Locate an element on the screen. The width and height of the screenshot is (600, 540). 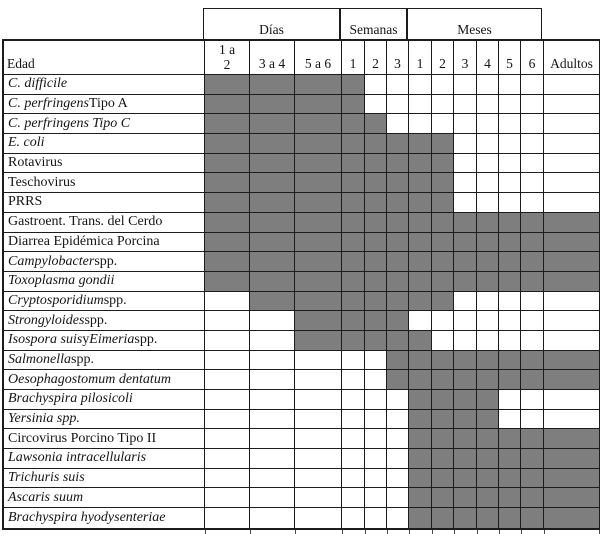
header-cell-semanas-2: 2 is located at coordinates (376, 58).